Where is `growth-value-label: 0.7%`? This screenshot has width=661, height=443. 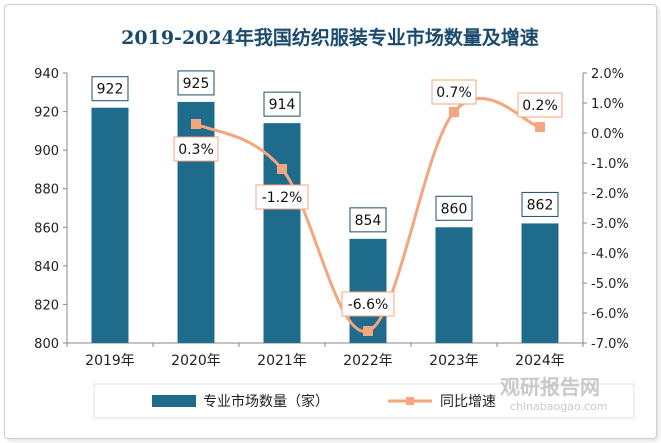
growth-value-label: 0.7% is located at coordinates (454, 93).